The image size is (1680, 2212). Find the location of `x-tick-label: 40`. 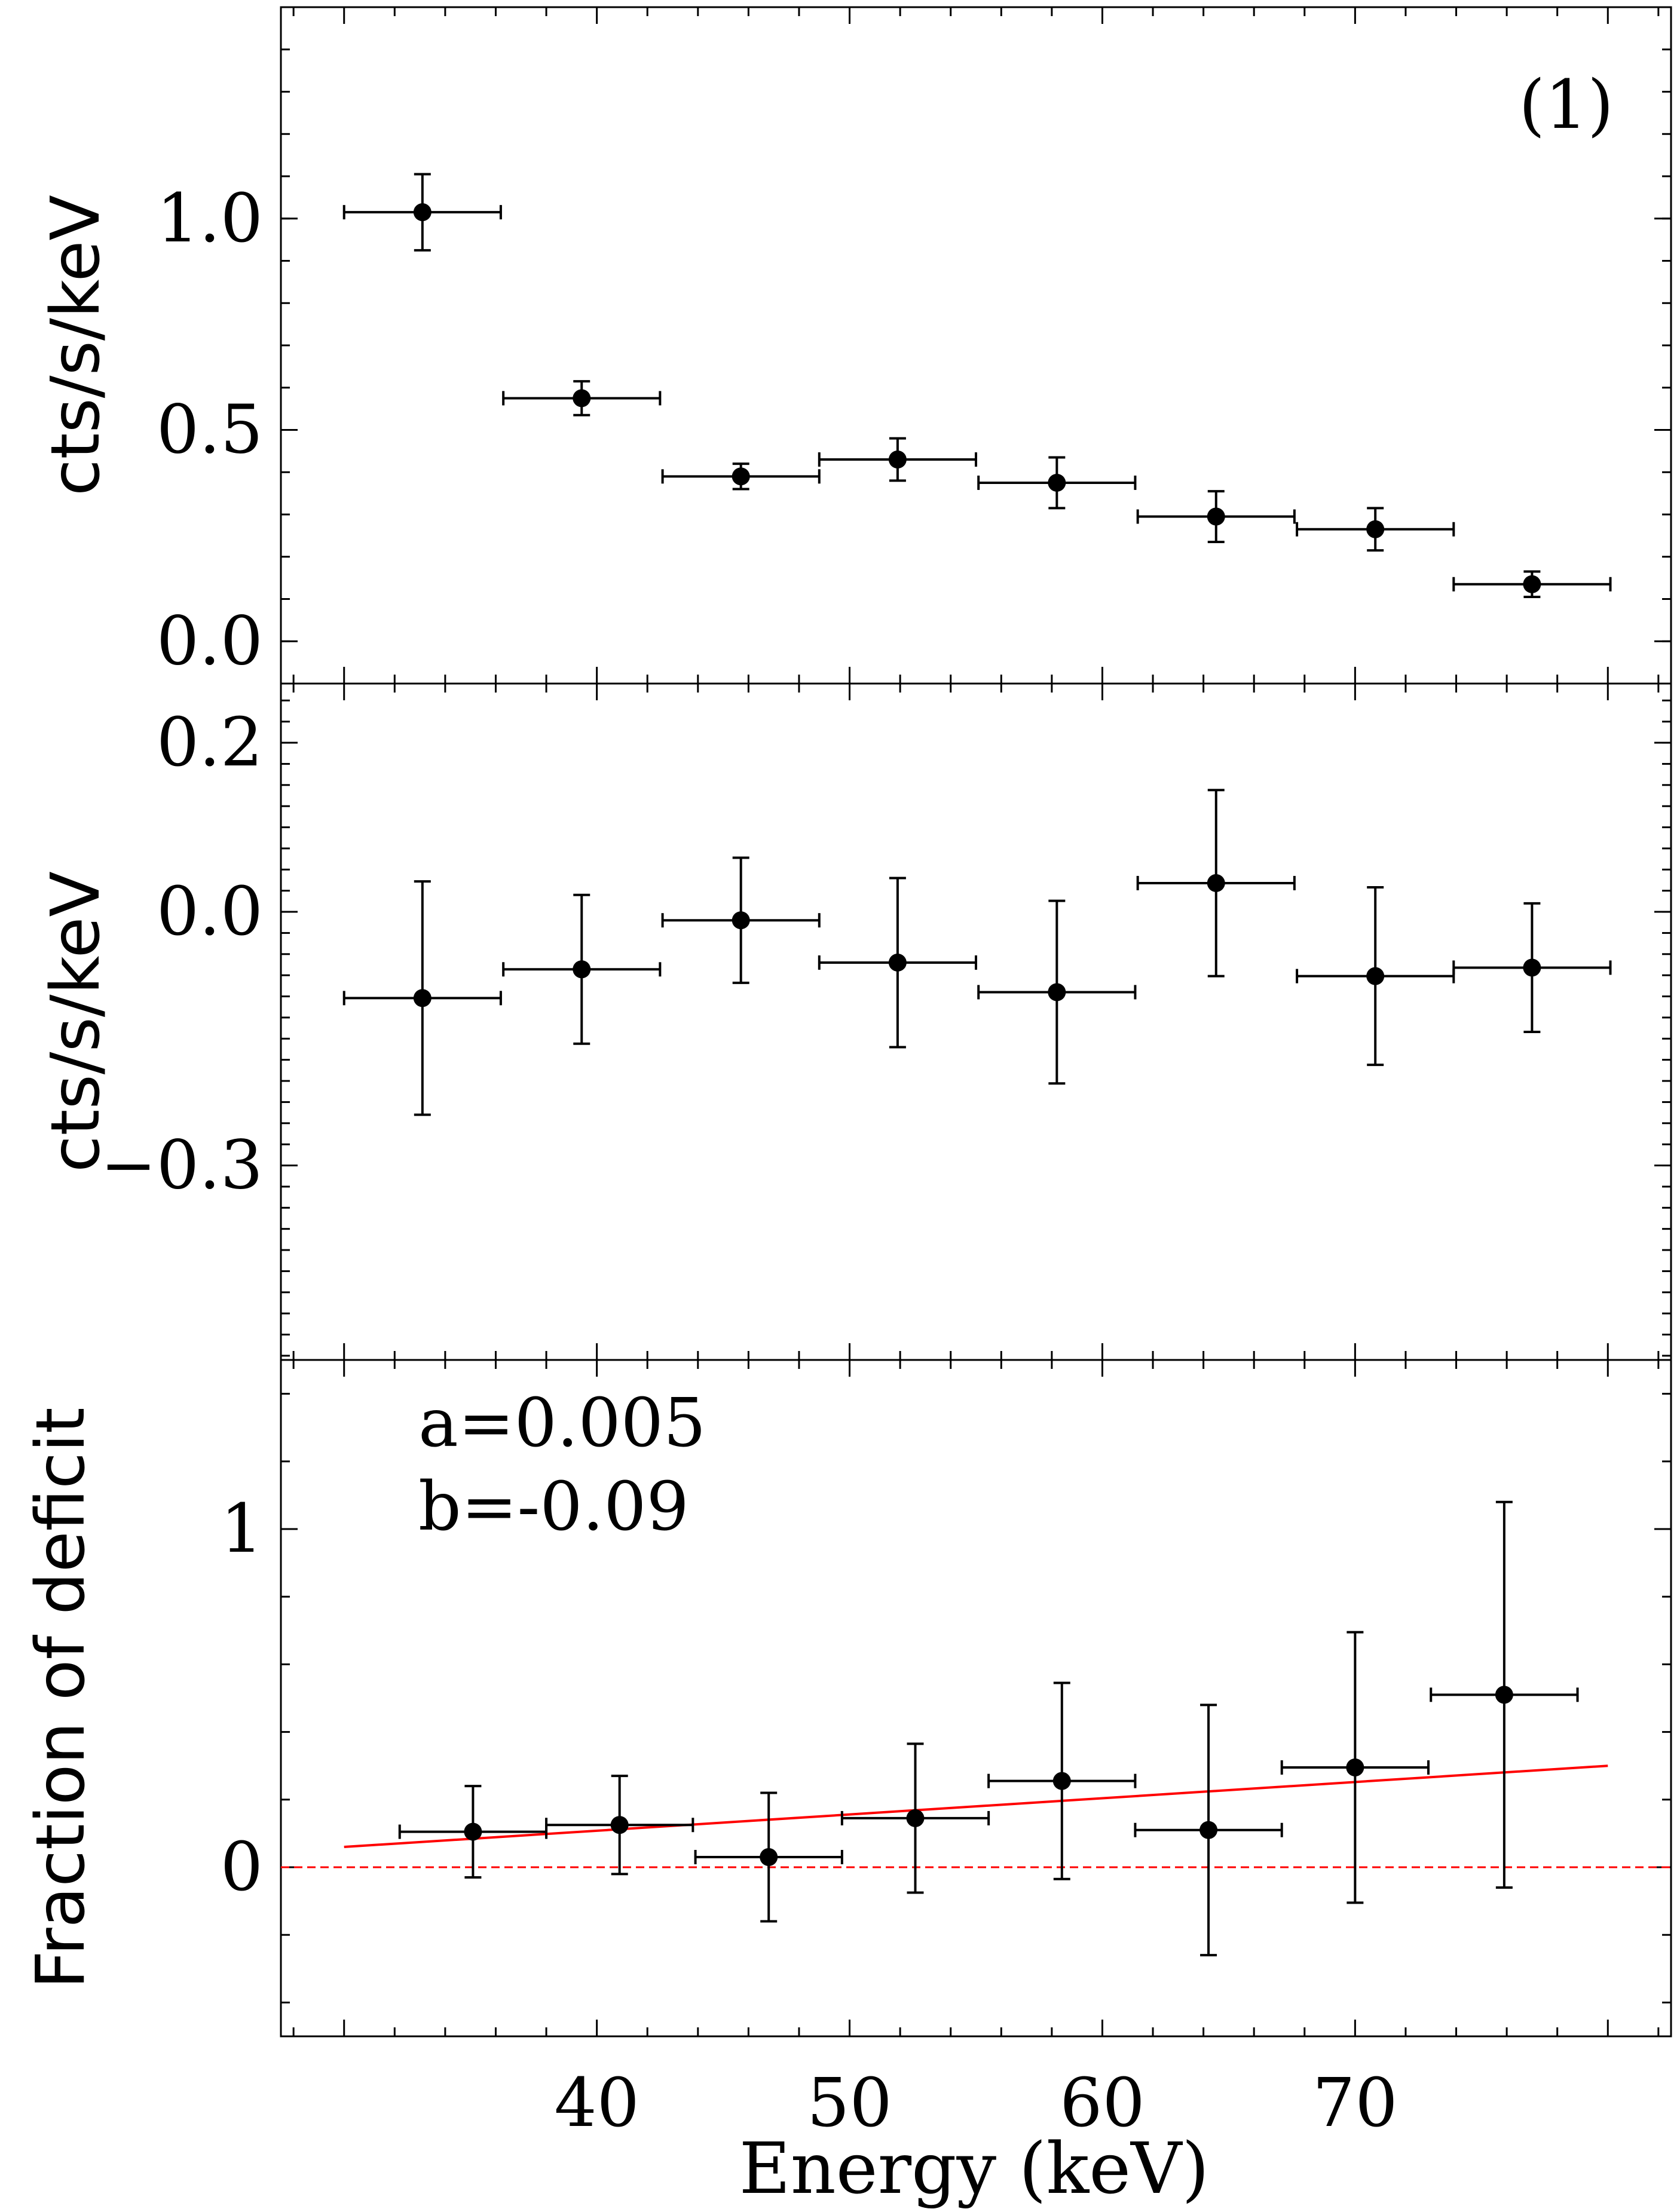

x-tick-label: 40 is located at coordinates (596, 2103).